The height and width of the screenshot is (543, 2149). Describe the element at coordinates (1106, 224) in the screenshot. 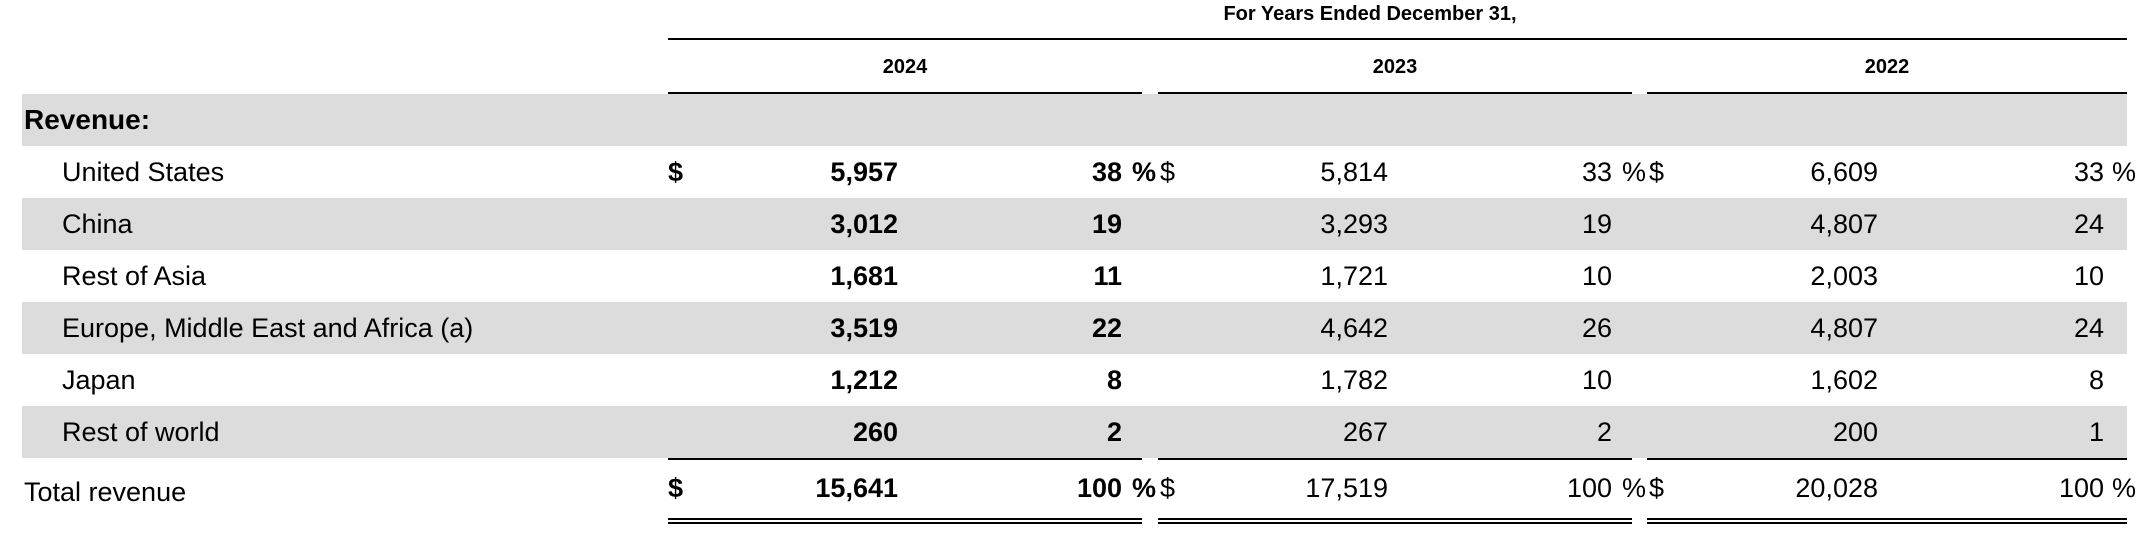

I see `pct-2024: 19` at that location.